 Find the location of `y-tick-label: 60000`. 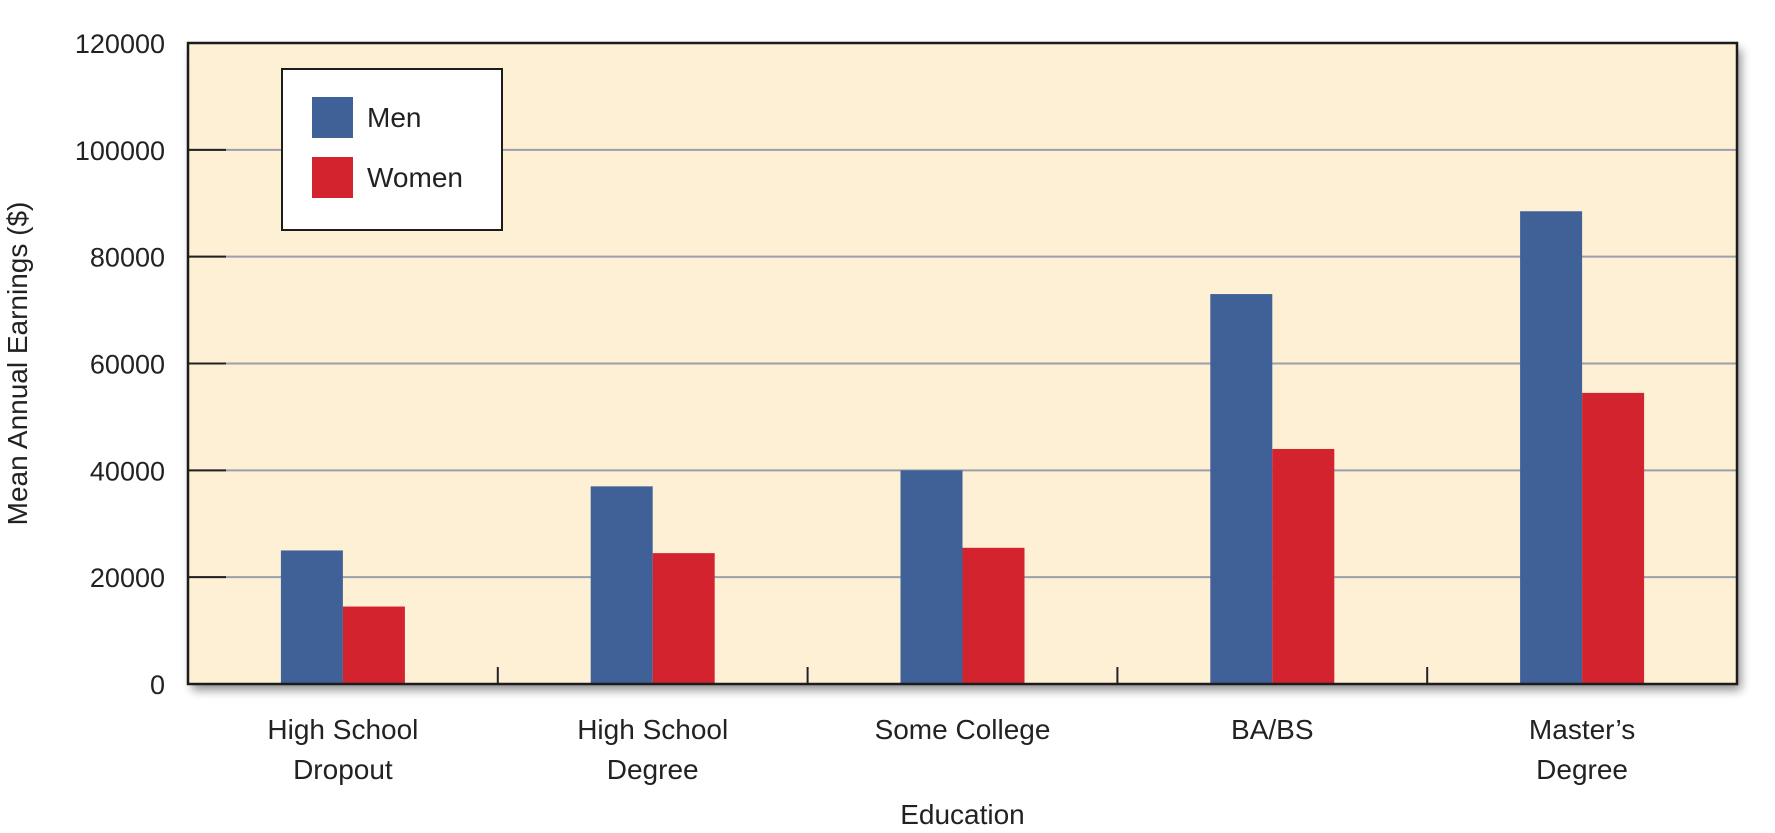

y-tick-label: 60000 is located at coordinates (127, 365).